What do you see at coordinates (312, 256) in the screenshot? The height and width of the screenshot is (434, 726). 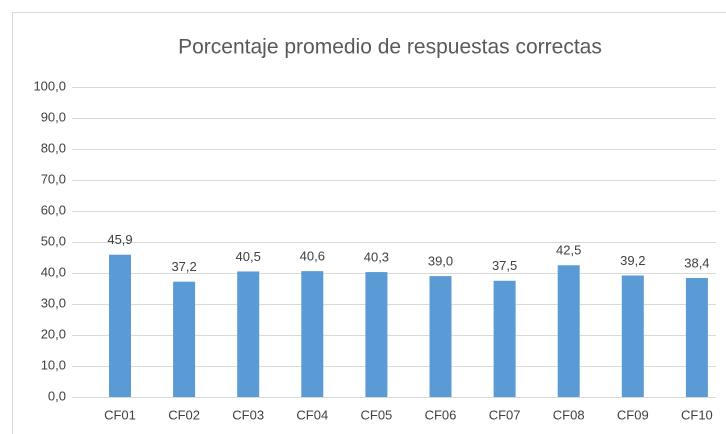 I see `data-label: 40,6` at bounding box center [312, 256].